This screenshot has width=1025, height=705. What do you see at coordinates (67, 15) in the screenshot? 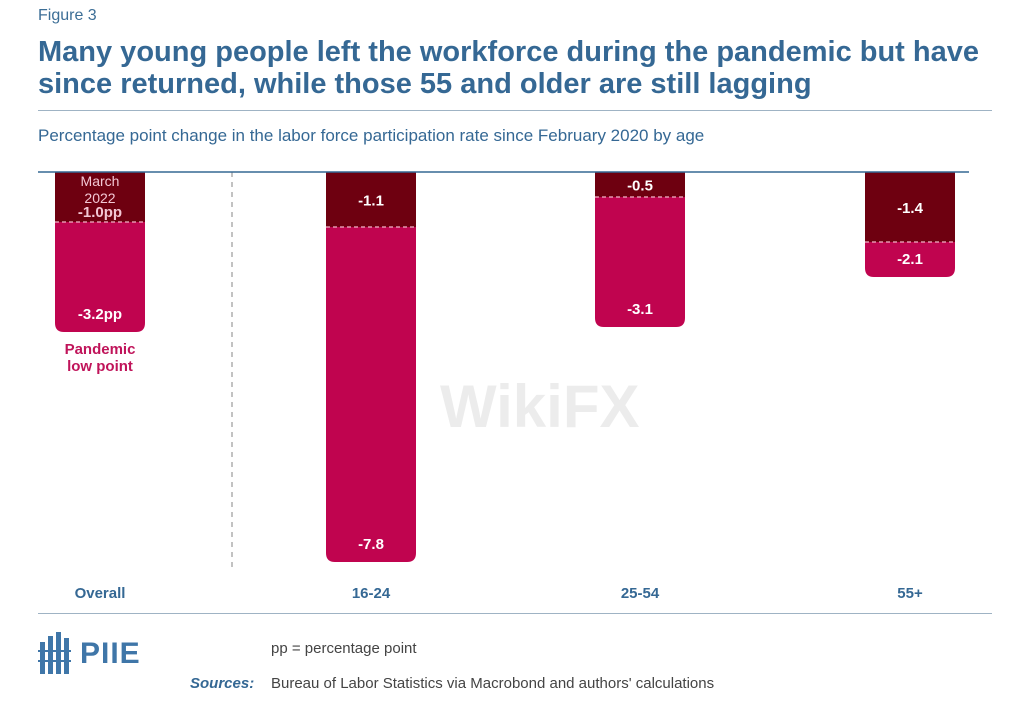
I see `figure-label: Figure 3` at bounding box center [67, 15].